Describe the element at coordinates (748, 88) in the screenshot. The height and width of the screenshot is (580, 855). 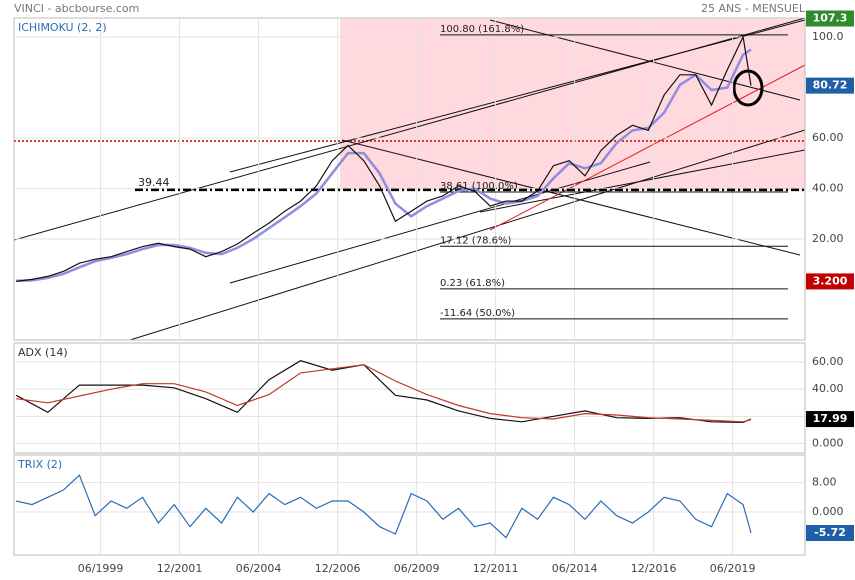
I see `highlight-circle` at that location.